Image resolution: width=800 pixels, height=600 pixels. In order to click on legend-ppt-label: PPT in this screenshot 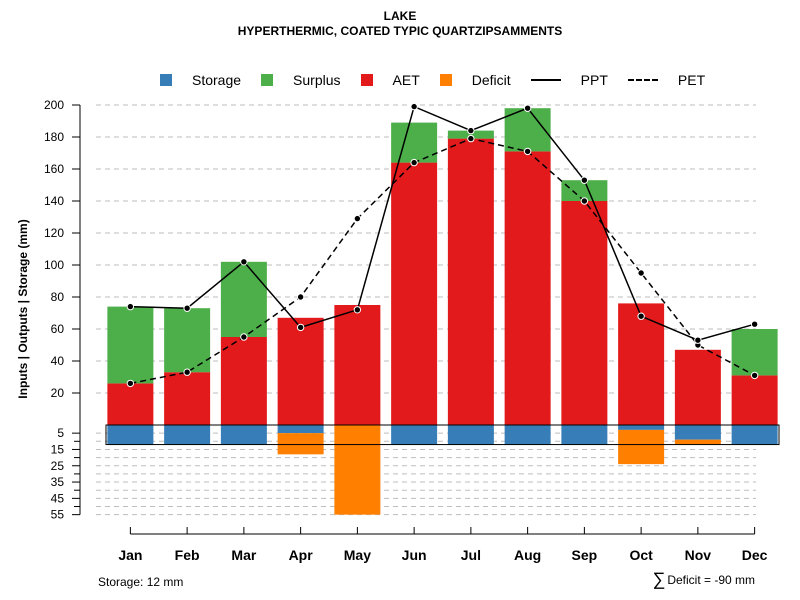, I will do `click(594, 80)`.